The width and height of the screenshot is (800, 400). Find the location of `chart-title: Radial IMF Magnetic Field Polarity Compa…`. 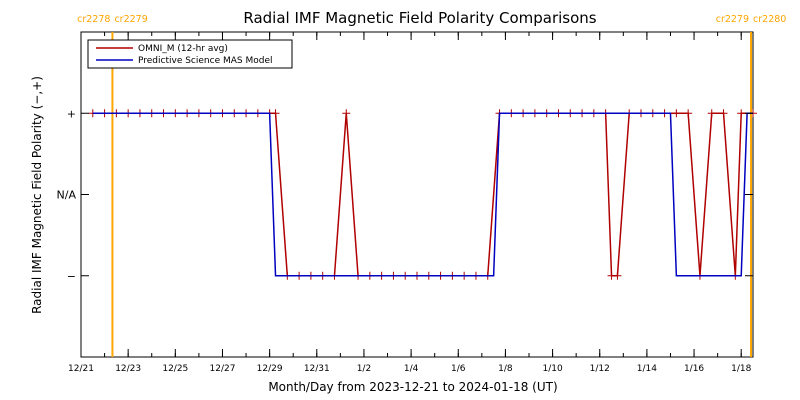

chart-title: Radial IMF Magnetic Field Polarity Compa… is located at coordinates (419, 18).